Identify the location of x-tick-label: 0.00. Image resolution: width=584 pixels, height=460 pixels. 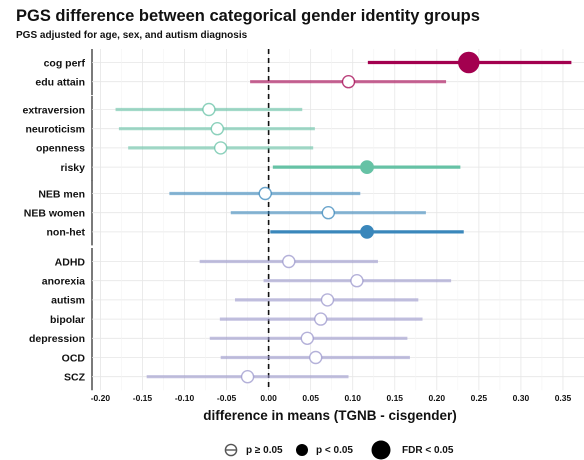
(268, 398).